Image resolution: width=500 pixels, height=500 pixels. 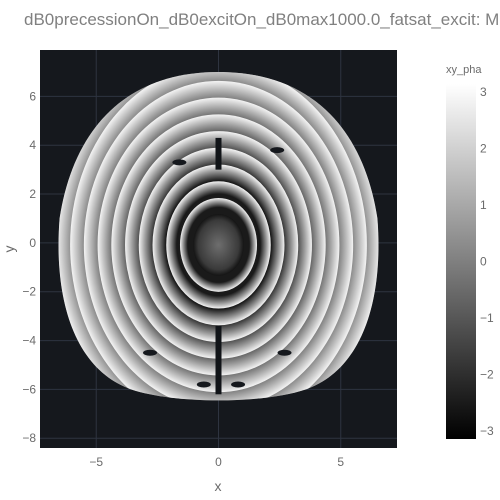 I want to click on y-tick-label: 0, so click(x=32, y=243).